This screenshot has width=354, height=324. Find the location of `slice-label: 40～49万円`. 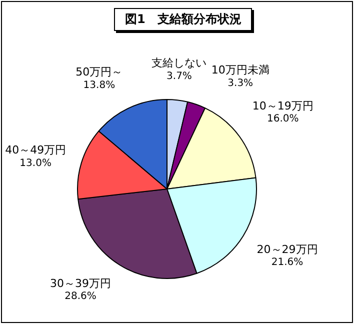

slice-label: 40～49万円 is located at coordinates (35, 150).